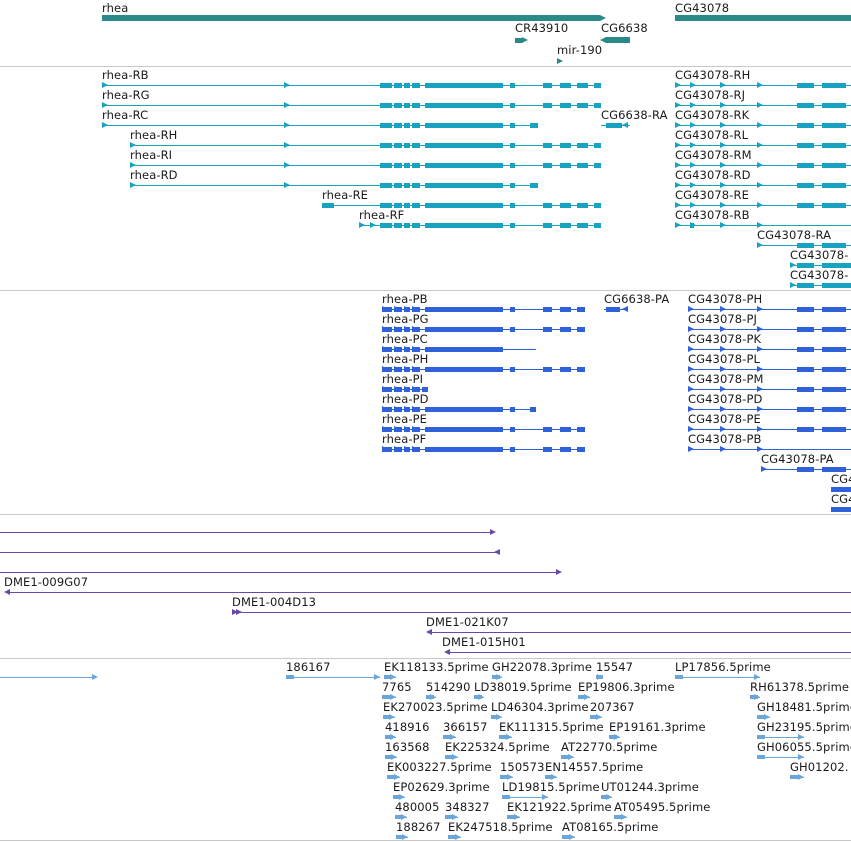 The width and height of the screenshot is (851, 842). I want to click on est-e348327: 348327, so click(467, 807).